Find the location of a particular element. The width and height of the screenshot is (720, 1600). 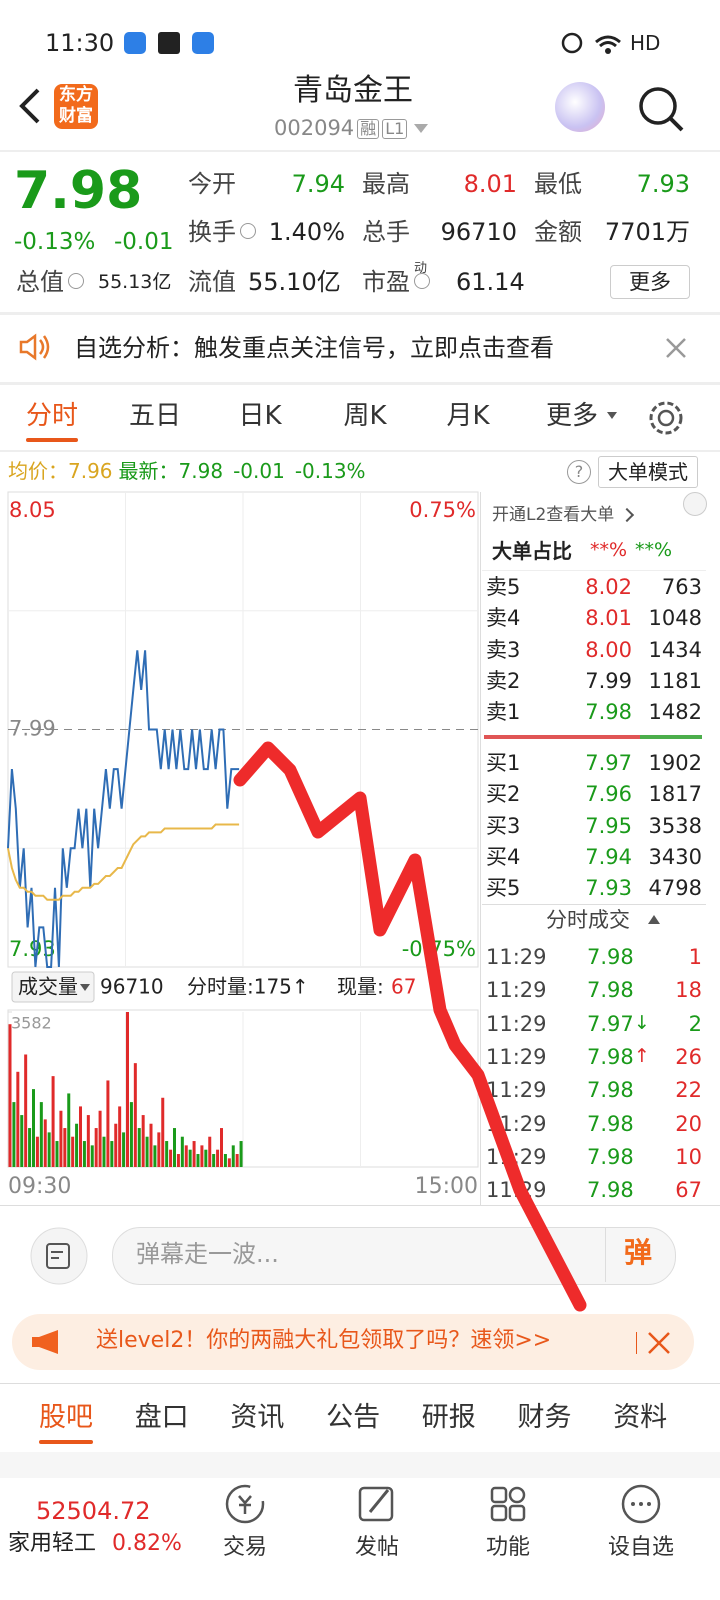

section-tab: 盘口 is located at coordinates (161, 1417).